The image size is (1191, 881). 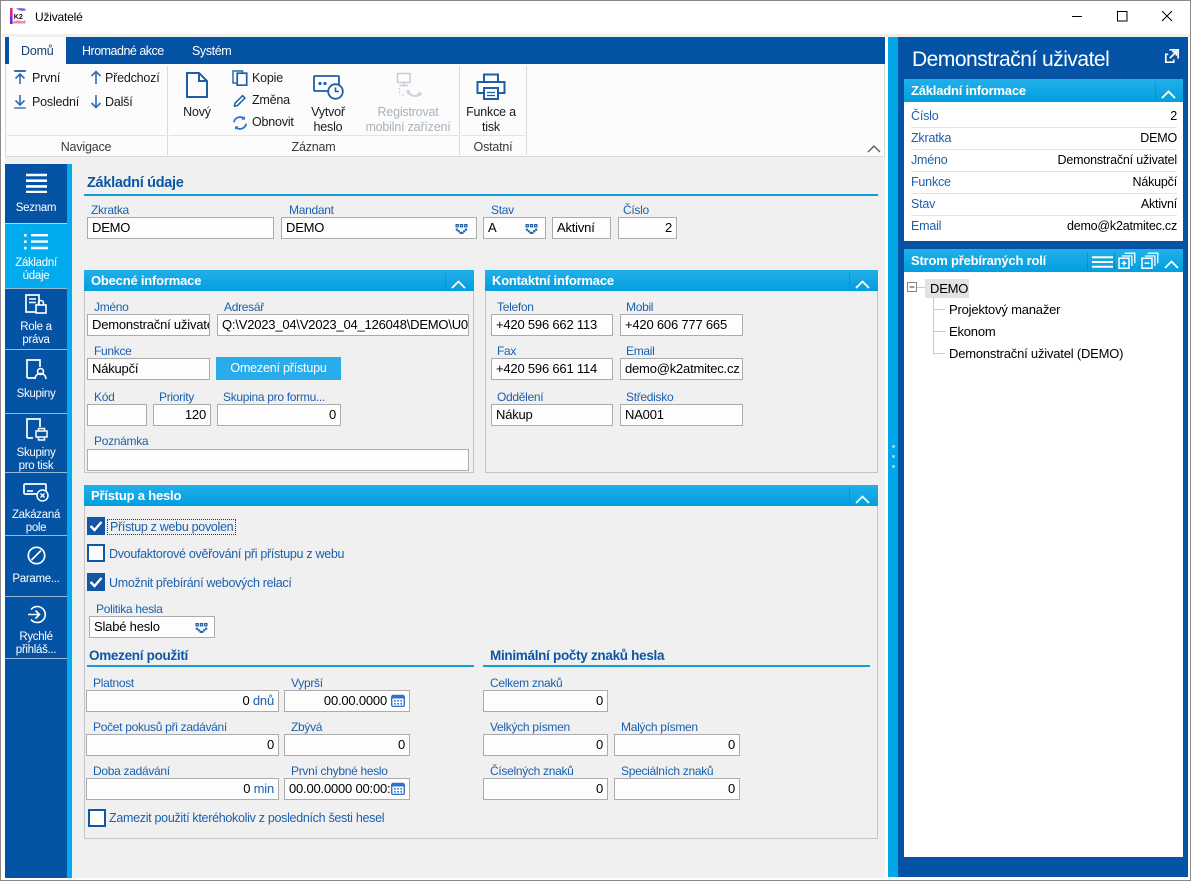 I want to click on svg-text: K2, so click(x=18, y=17).